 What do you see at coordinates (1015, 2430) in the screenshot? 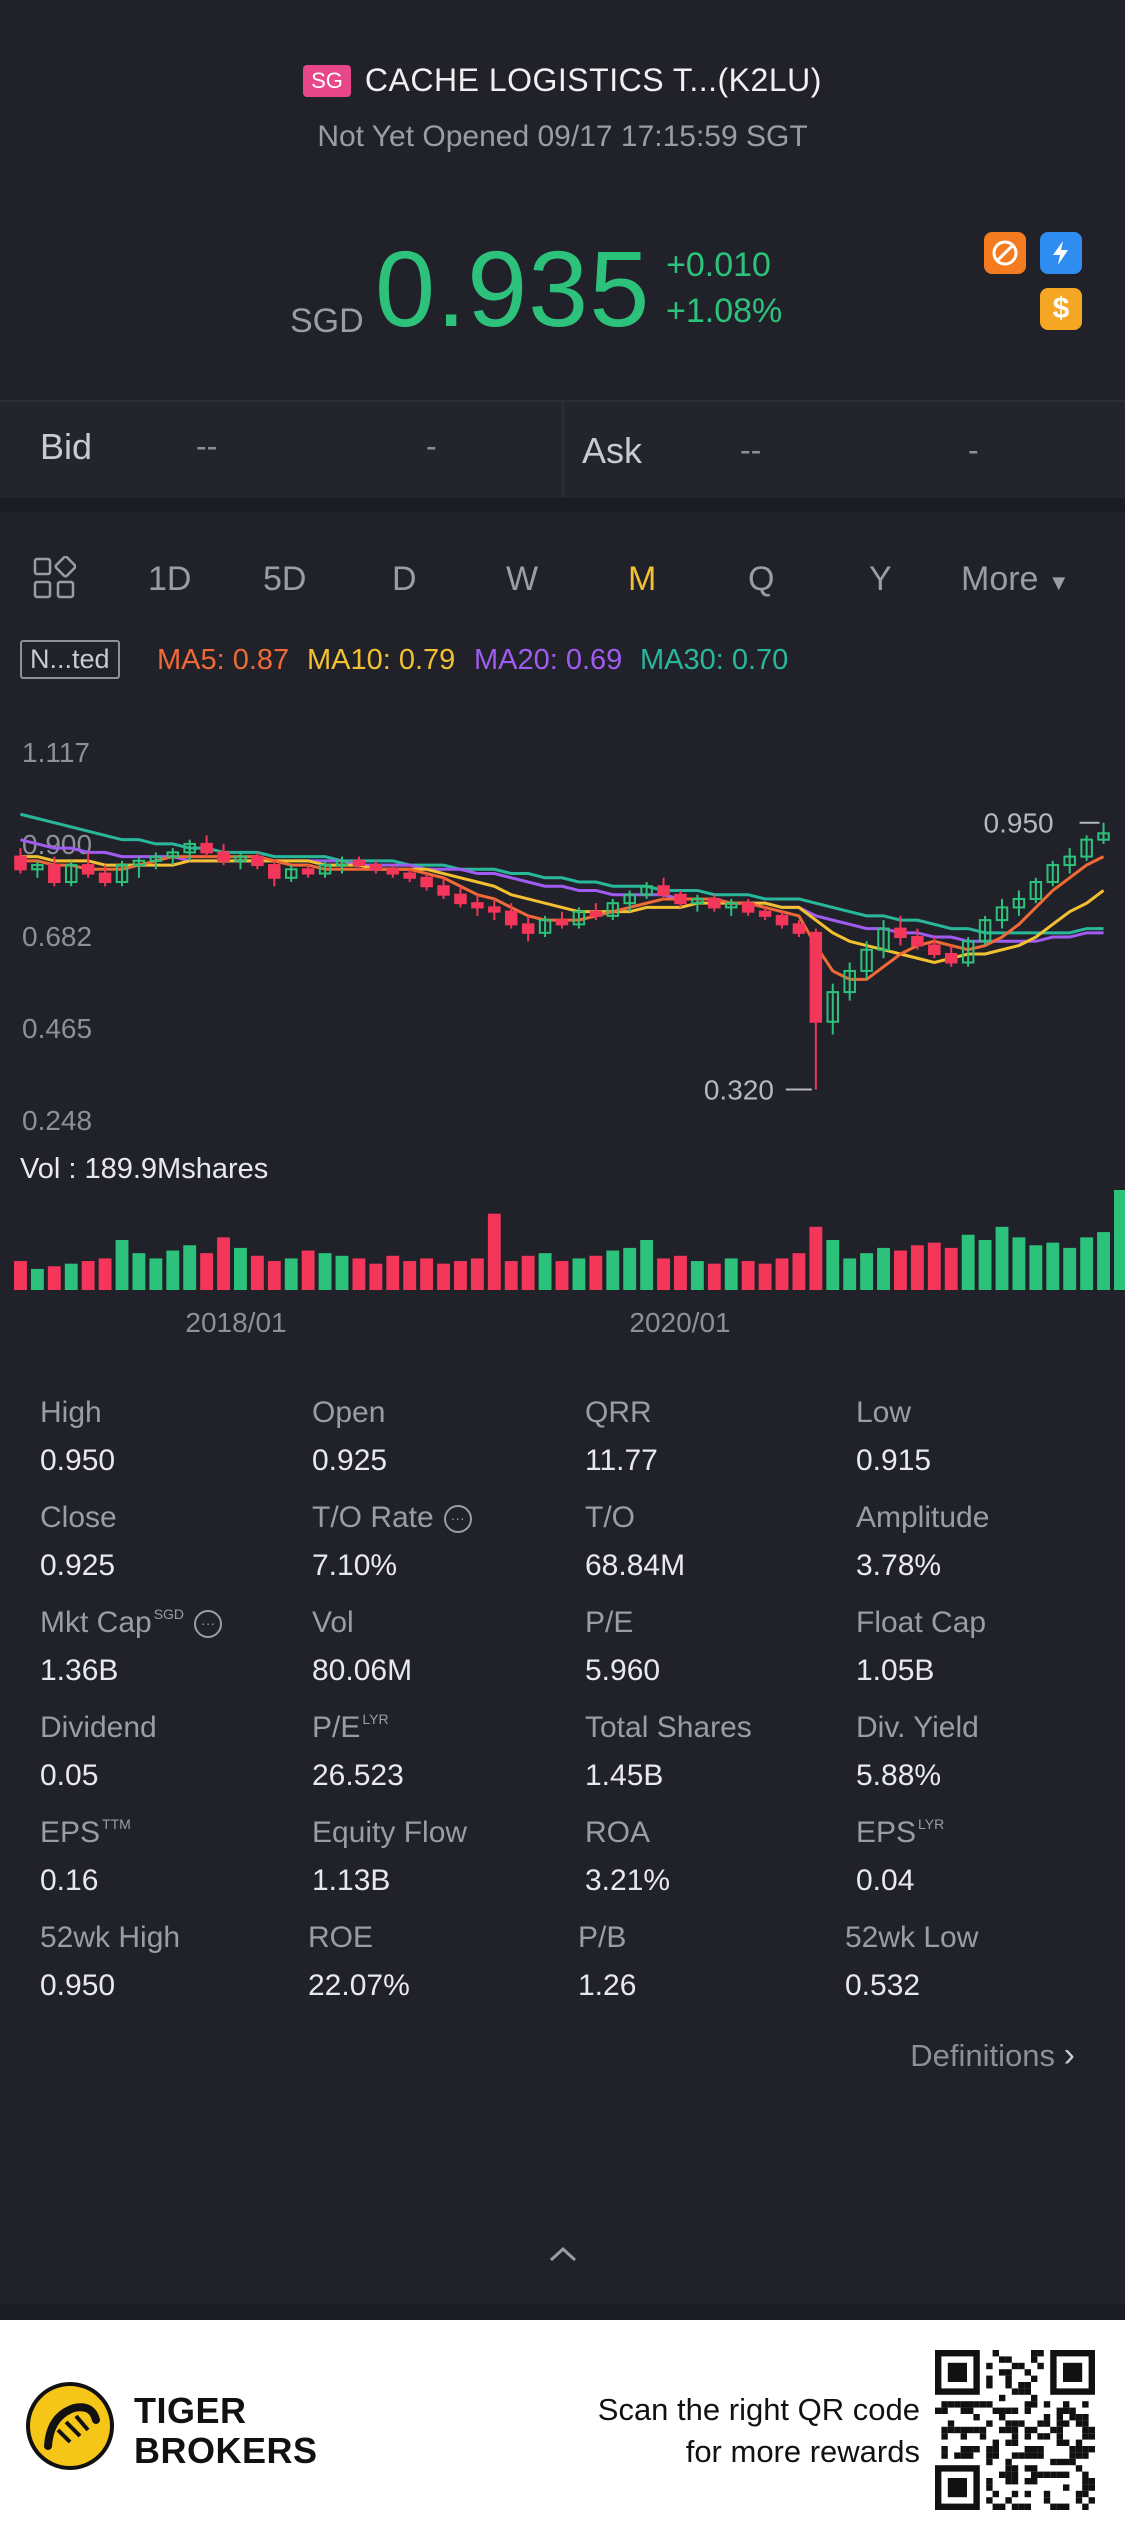
I see `qr-code-icon` at bounding box center [1015, 2430].